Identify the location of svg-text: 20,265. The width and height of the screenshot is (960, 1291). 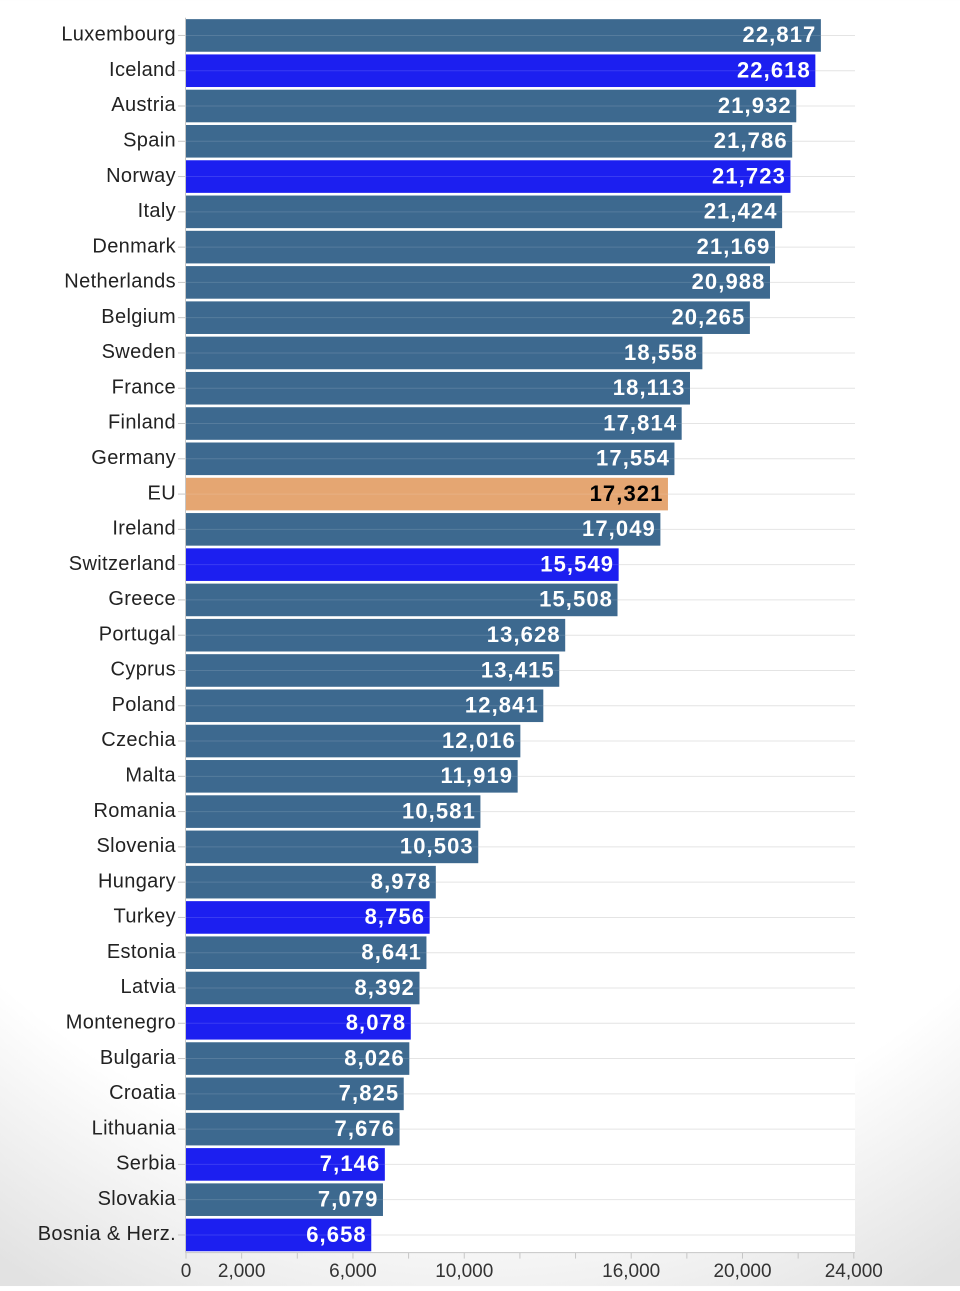
(708, 316).